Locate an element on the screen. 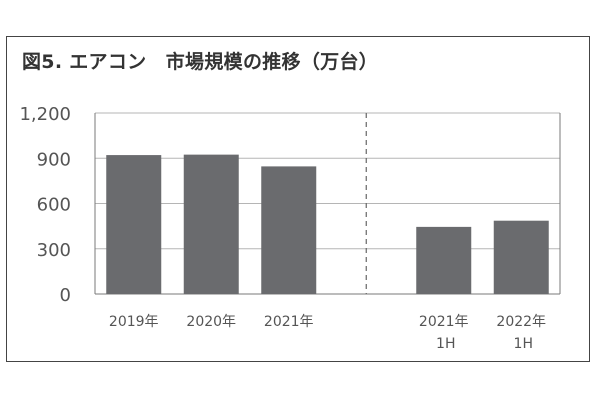 Image resolution: width=600 pixels, height=400 pixels. y-tick-label: 1,200 is located at coordinates (45, 114).